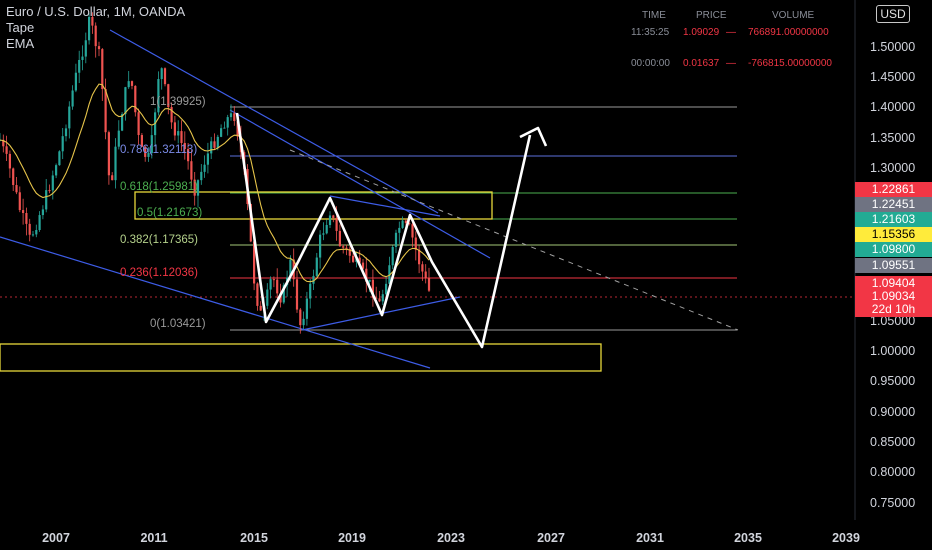  What do you see at coordinates (650, 63) in the screenshot?
I see `tape-row-time: 00:00:00` at bounding box center [650, 63].